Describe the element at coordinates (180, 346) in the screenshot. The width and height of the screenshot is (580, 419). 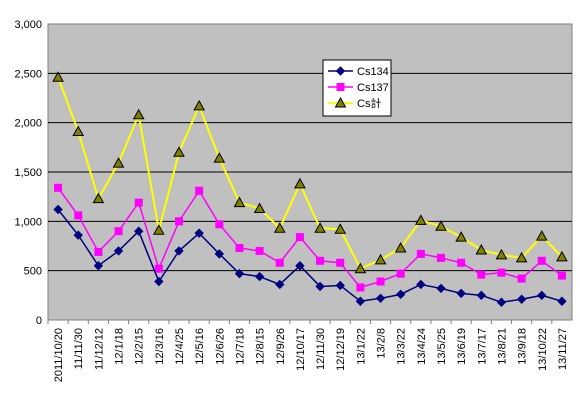
I see `x-tick-label: 12/4/25` at that location.